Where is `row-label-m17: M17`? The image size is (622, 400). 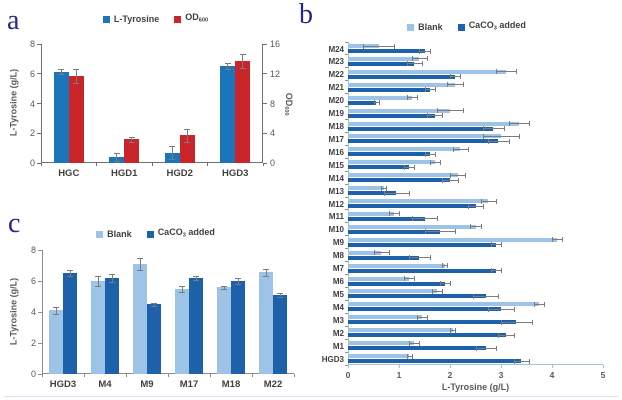 row-label-m17: M17 is located at coordinates (336, 139).